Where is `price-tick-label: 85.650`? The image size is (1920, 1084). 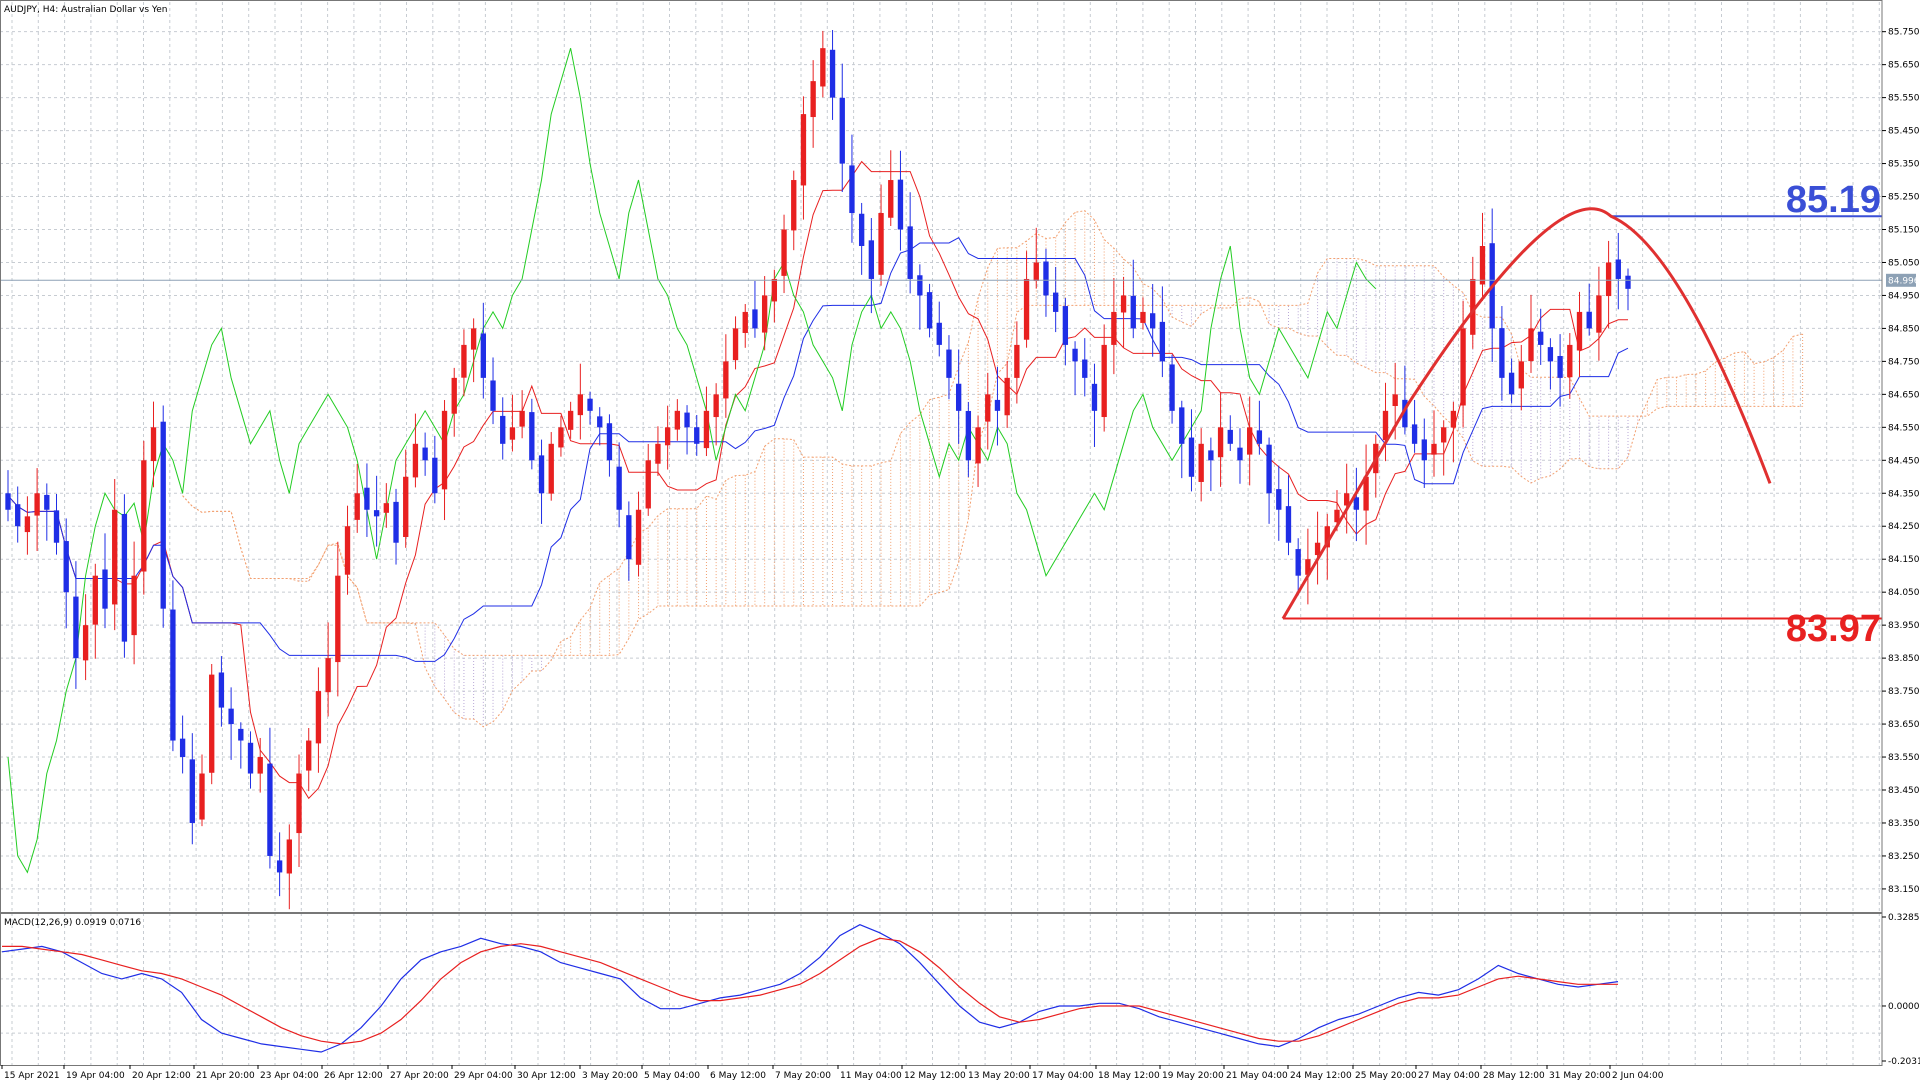
price-tick-label: 85.650 is located at coordinates (1904, 66).